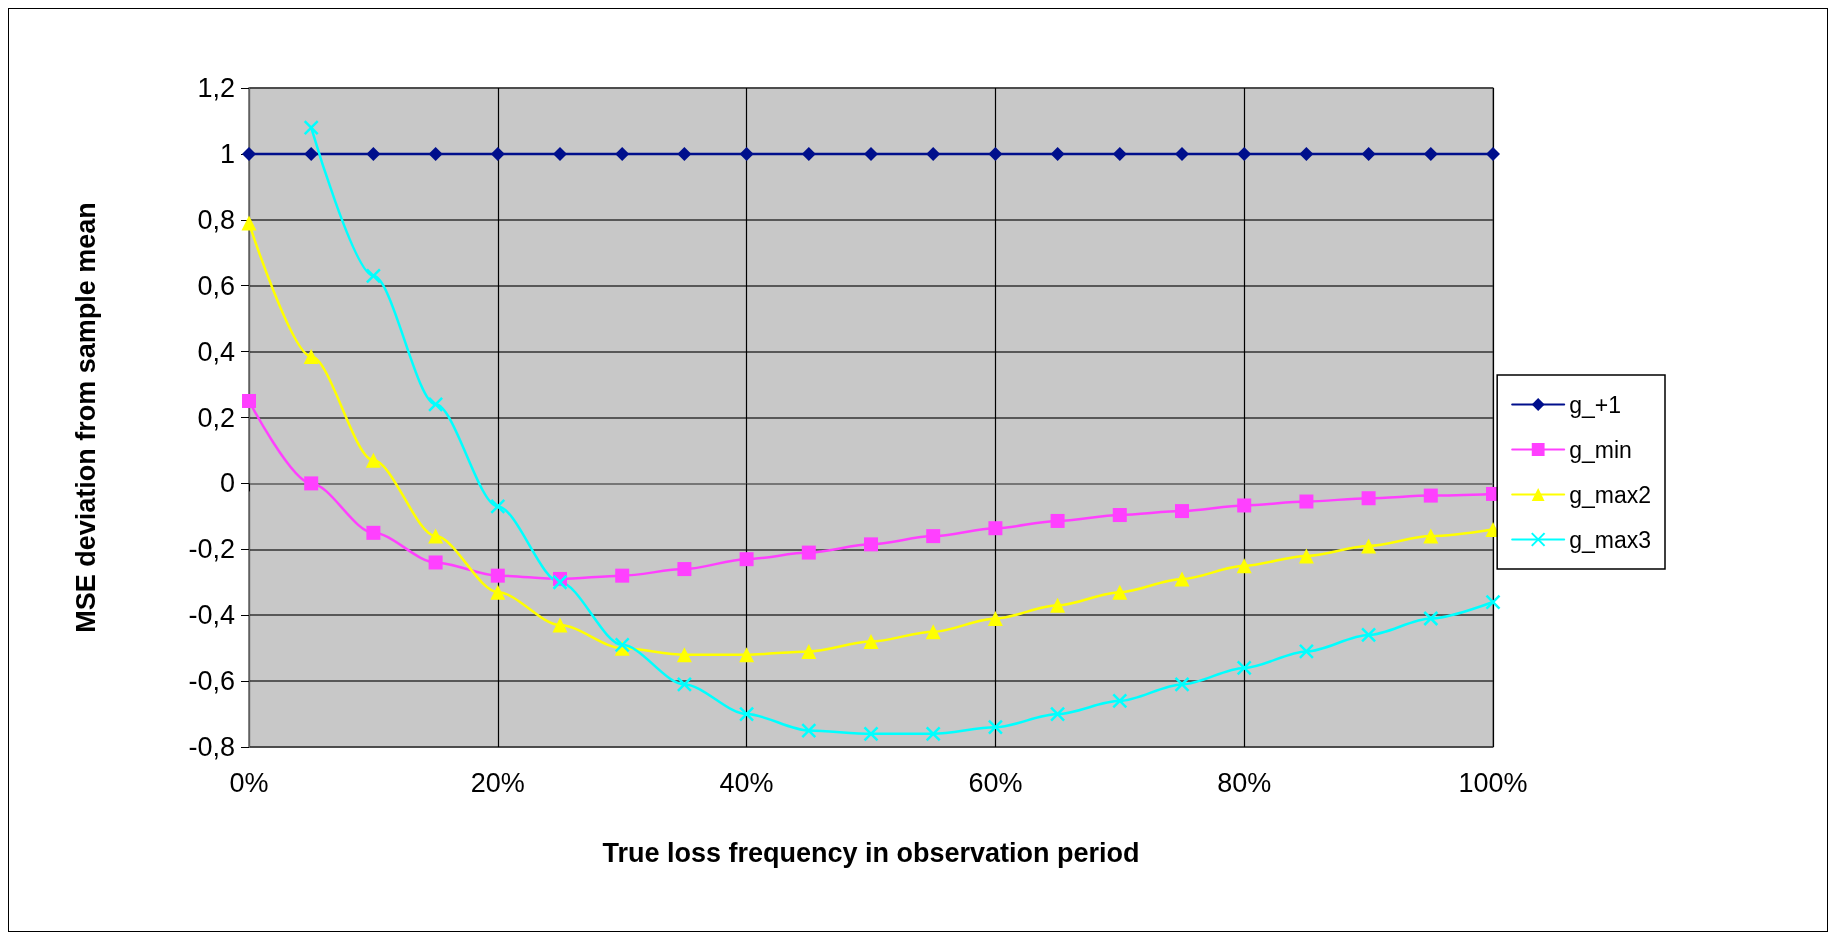  Describe the element at coordinates (211, 747) in the screenshot. I see `y-tick-label: -0,8` at that location.